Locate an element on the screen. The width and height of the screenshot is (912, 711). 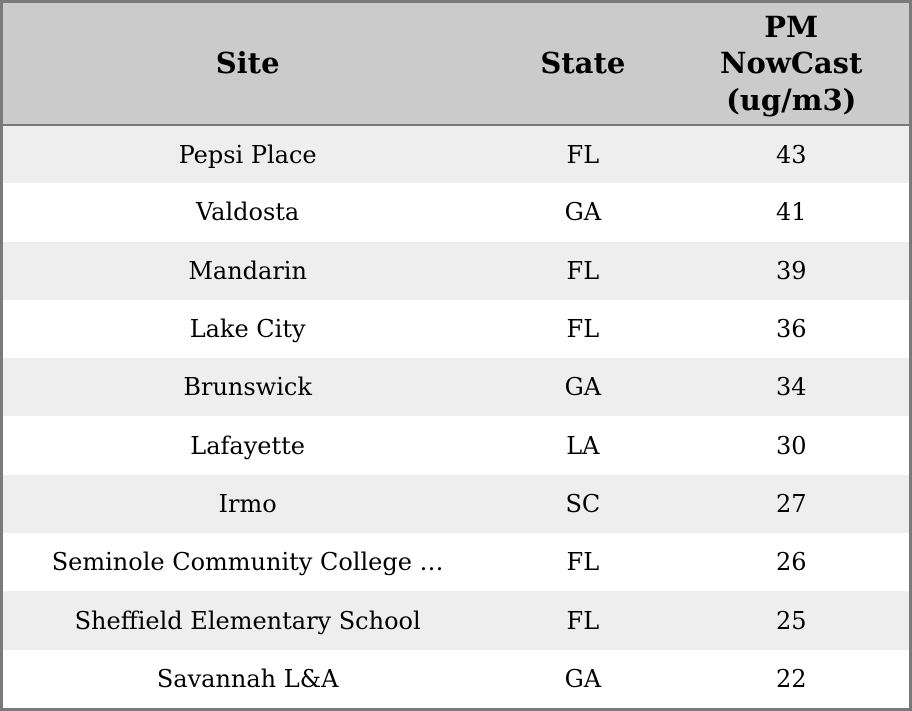
pm-cell: 41 is located at coordinates (791, 212).